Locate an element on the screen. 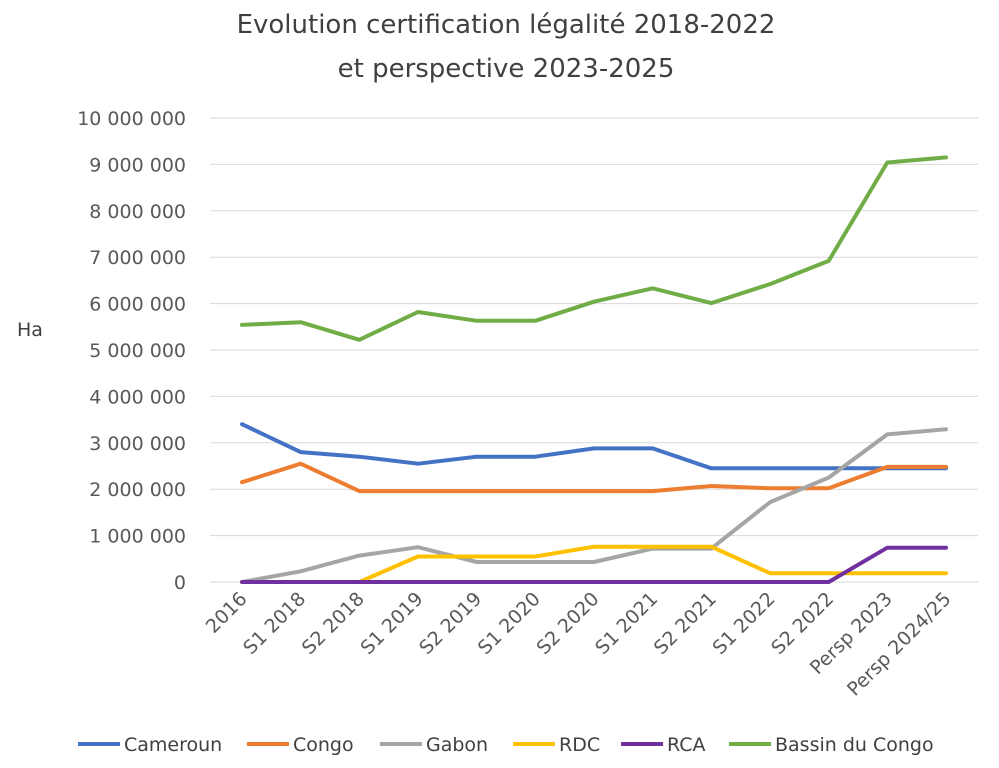  legend: Cameroun Congo Gabon RDC RCA Bassin du Congo is located at coordinates (506, 745).